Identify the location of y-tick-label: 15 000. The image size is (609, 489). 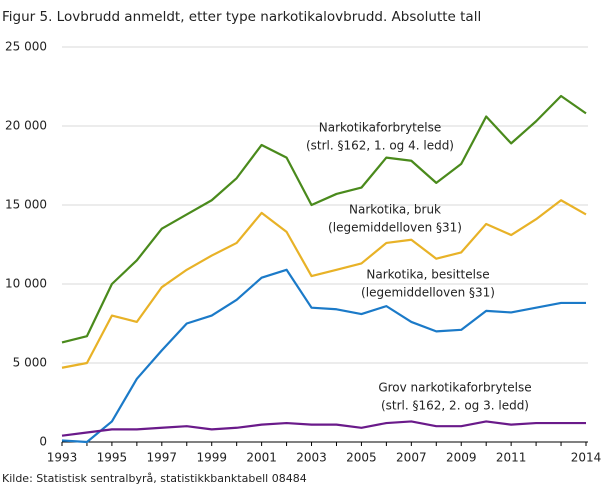
(26, 205).